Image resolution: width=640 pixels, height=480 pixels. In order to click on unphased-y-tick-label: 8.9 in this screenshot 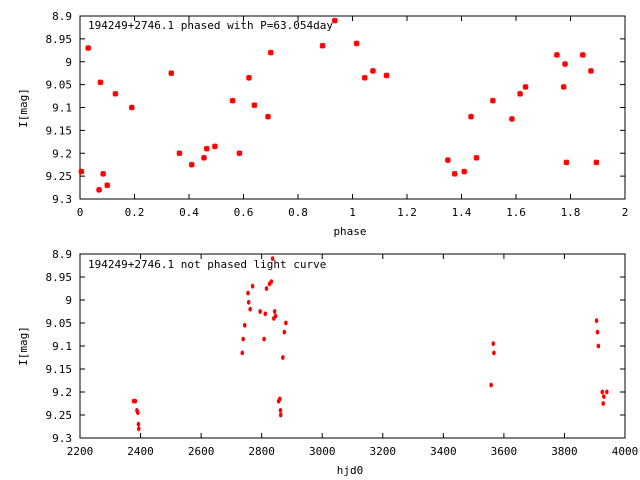, I will do `click(62, 254)`.